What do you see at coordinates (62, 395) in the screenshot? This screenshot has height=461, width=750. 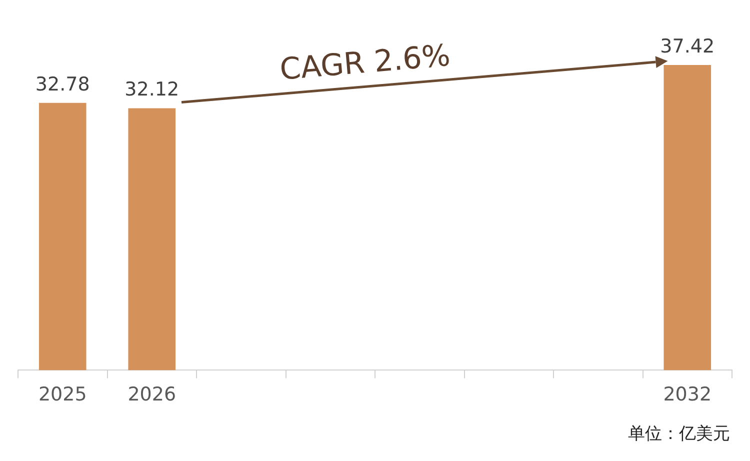 I see `x-tick-label: 2025` at bounding box center [62, 395].